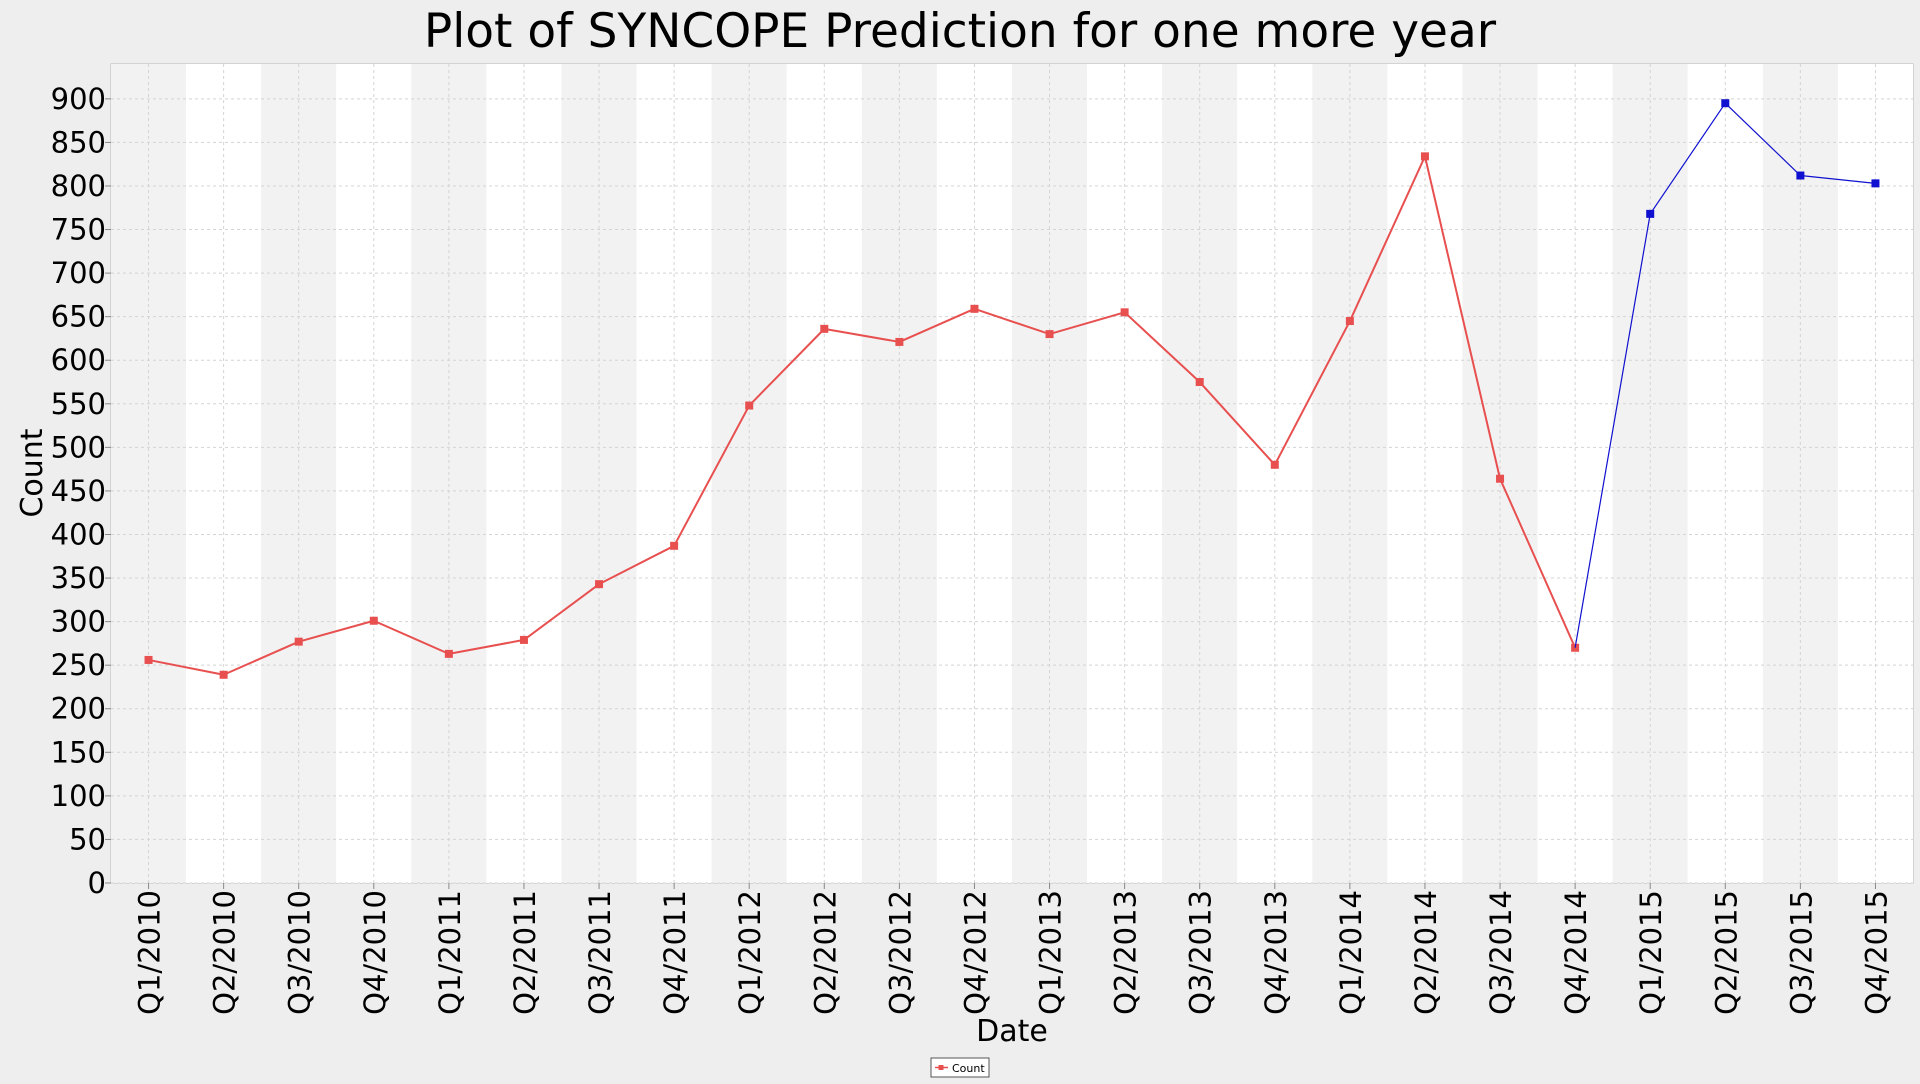 Image resolution: width=1920 pixels, height=1084 pixels. I want to click on x-tick-label: Q4/2012, so click(975, 952).